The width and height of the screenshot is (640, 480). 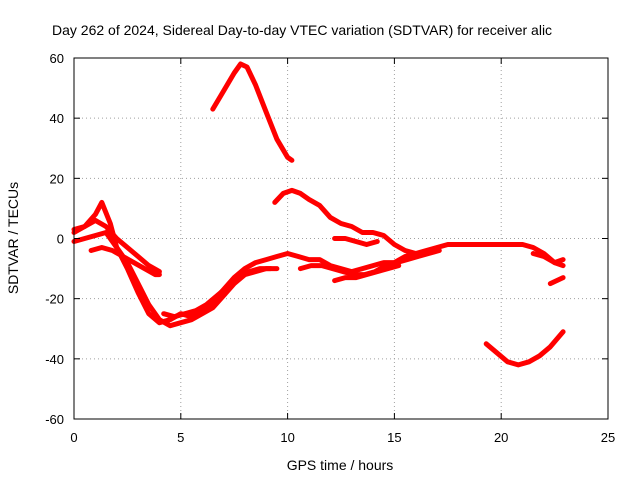 I want to click on x-tick-label: 10, so click(x=287, y=437).